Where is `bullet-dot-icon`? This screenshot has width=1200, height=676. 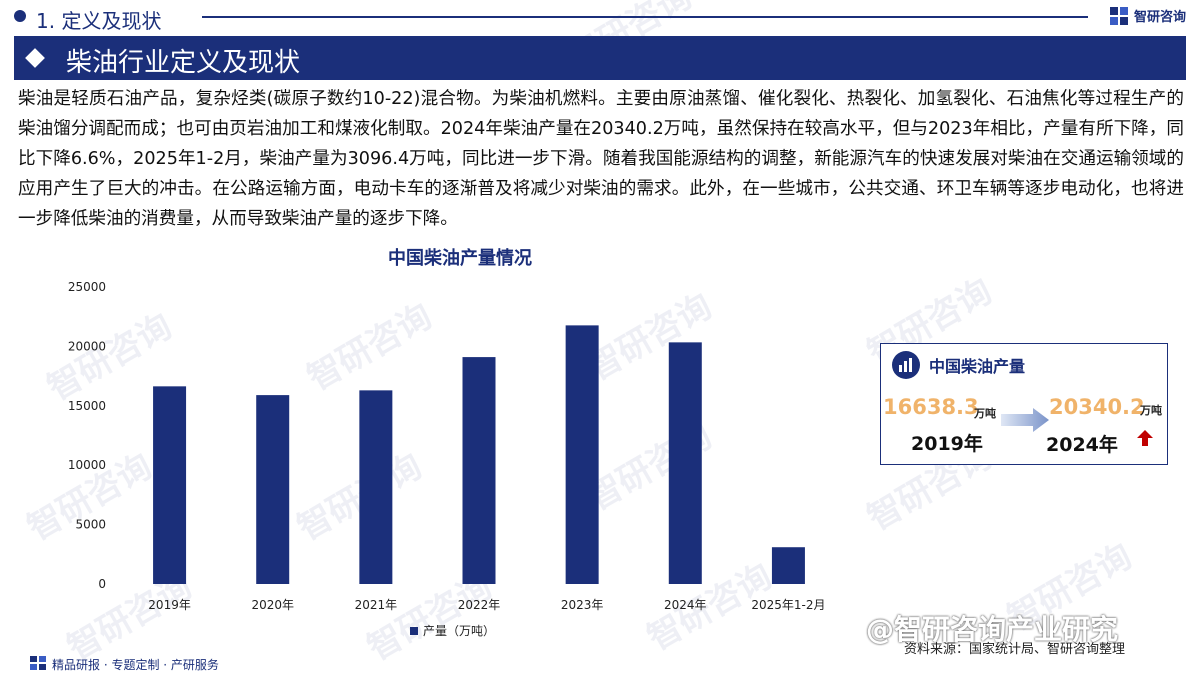 bullet-dot-icon is located at coordinates (20, 16).